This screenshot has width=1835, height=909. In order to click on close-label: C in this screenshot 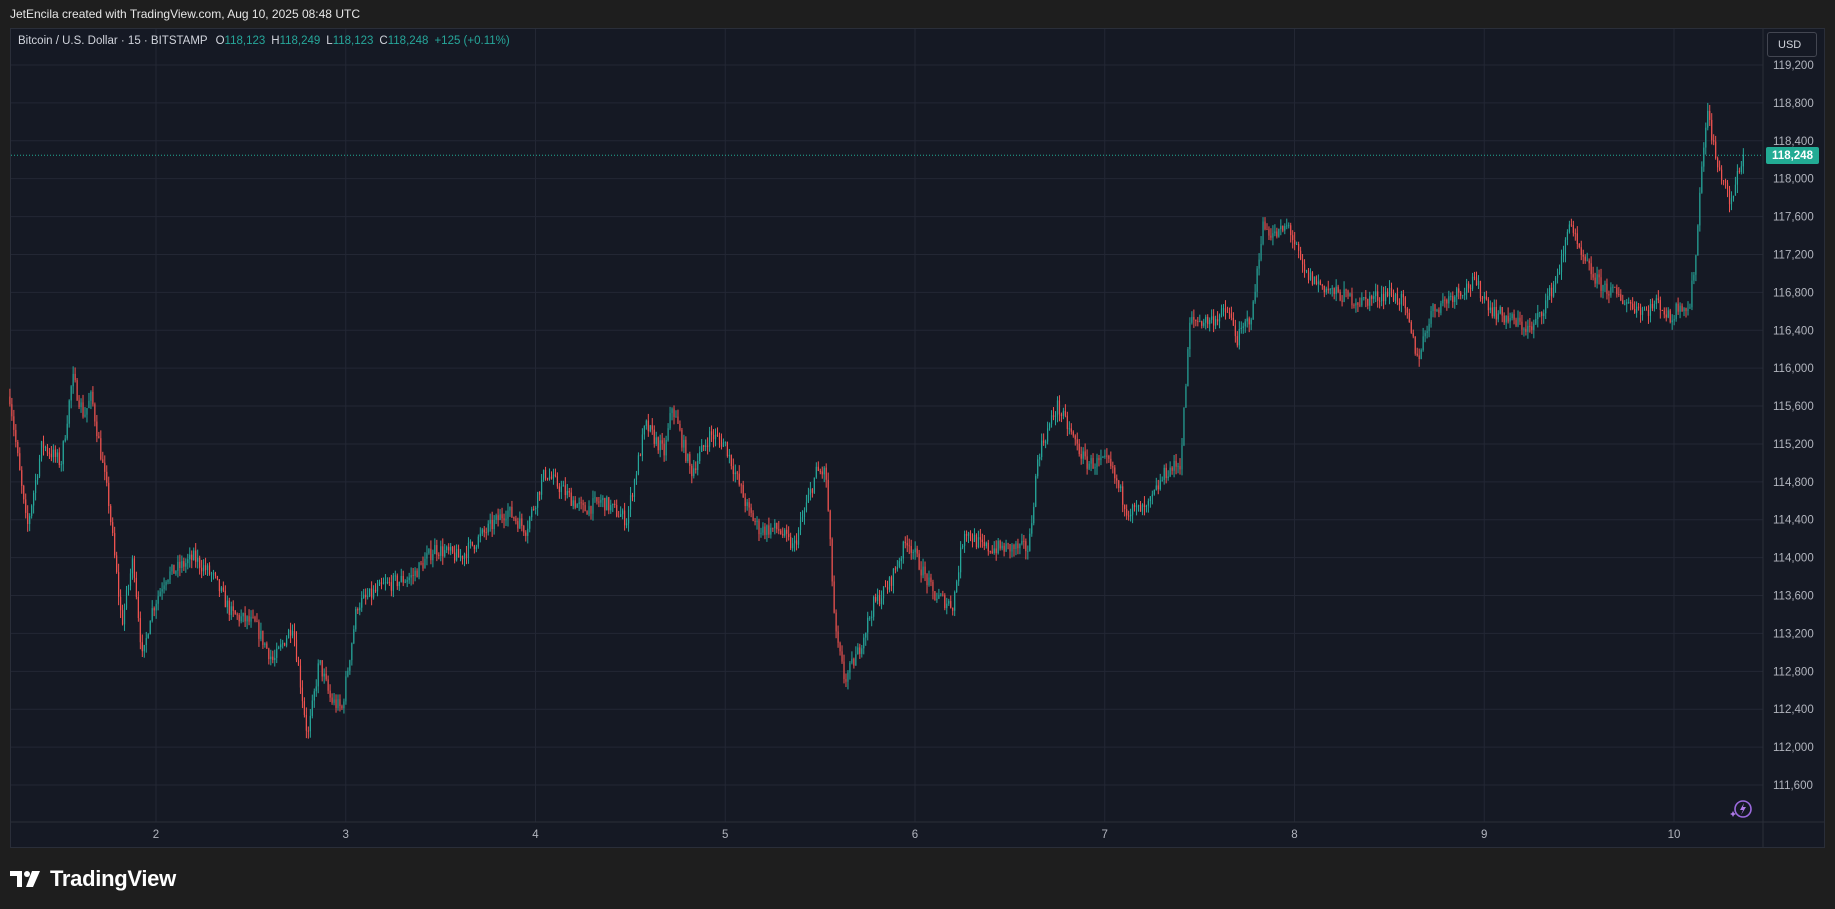, I will do `click(383, 41)`.